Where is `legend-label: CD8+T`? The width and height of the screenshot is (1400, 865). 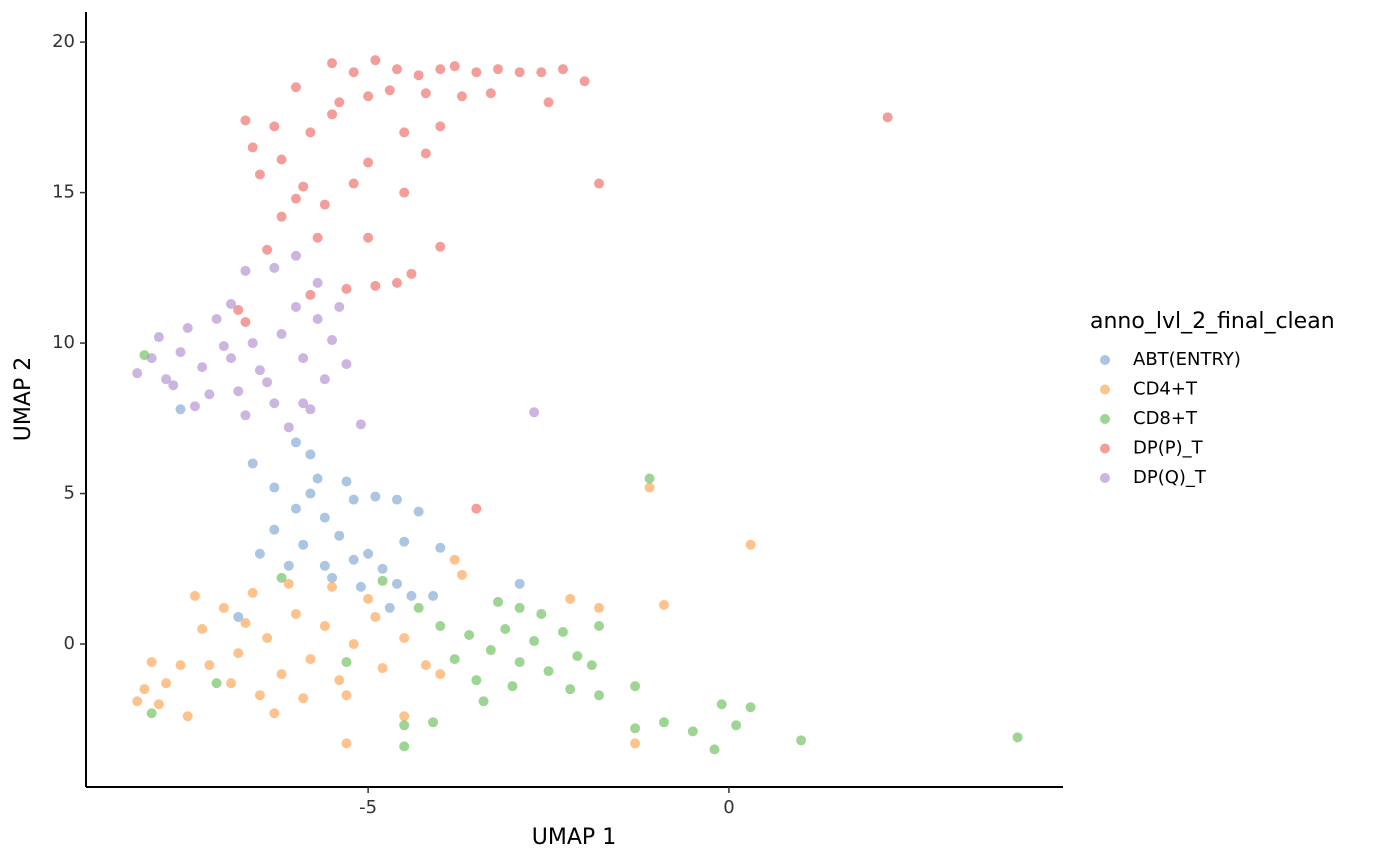
legend-label: CD8+T is located at coordinates (1165, 418).